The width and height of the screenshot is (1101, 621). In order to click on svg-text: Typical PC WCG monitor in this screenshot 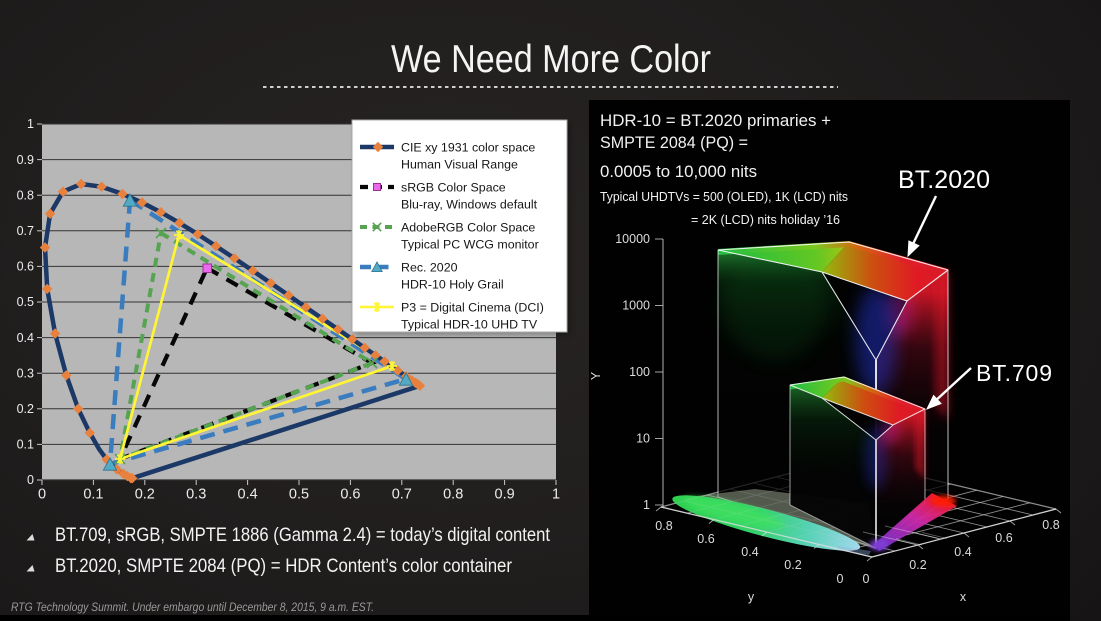, I will do `click(470, 245)`.